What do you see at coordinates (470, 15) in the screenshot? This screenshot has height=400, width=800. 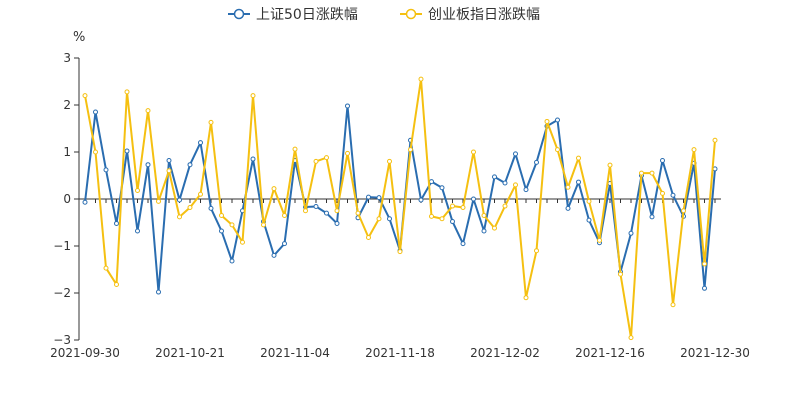 I see `legend-item-chuangyeban: 创业板指日涨跌幅` at bounding box center [470, 15].